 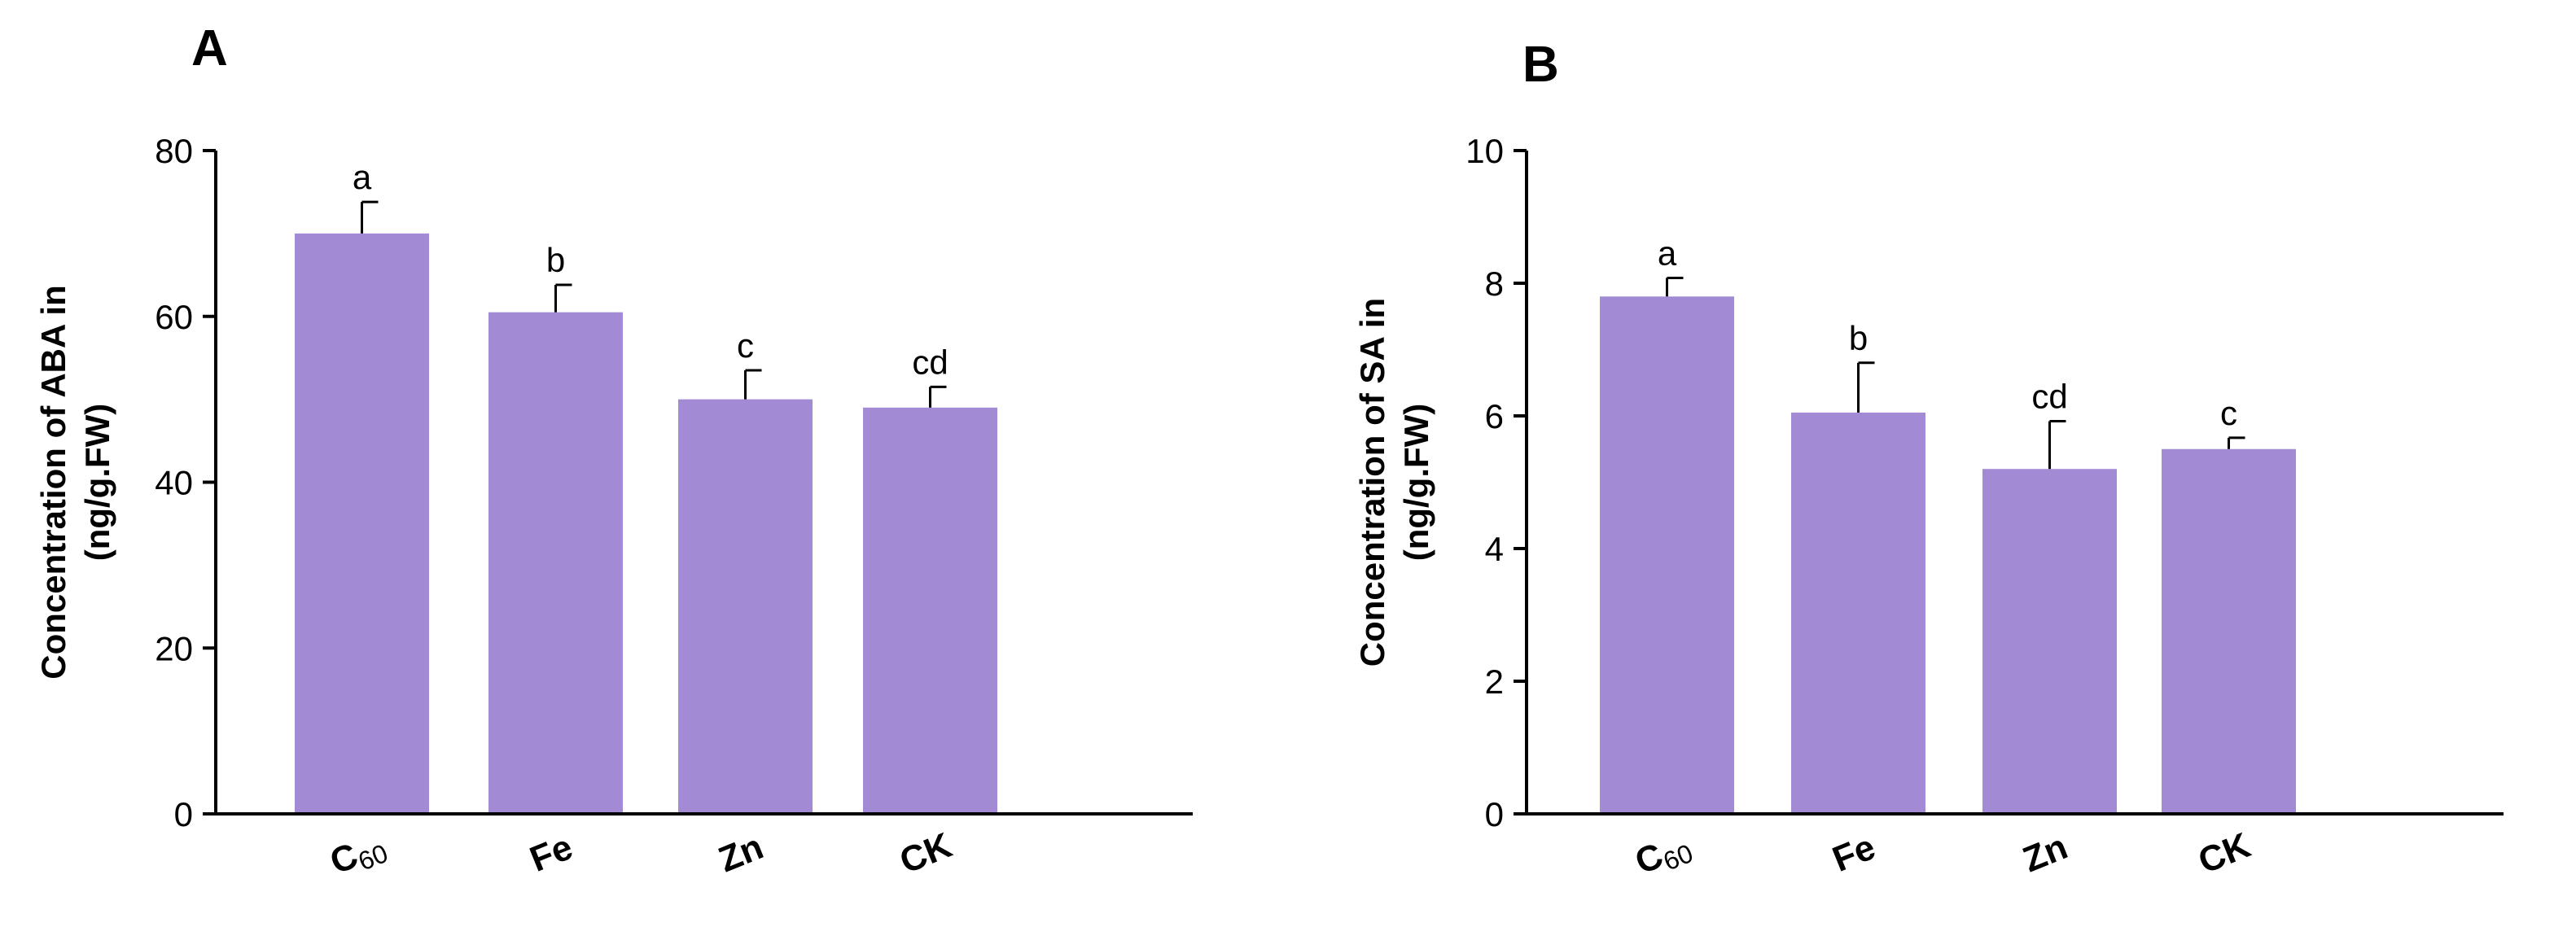 I want to click on y-tick-label: 60, so click(x=174, y=317).